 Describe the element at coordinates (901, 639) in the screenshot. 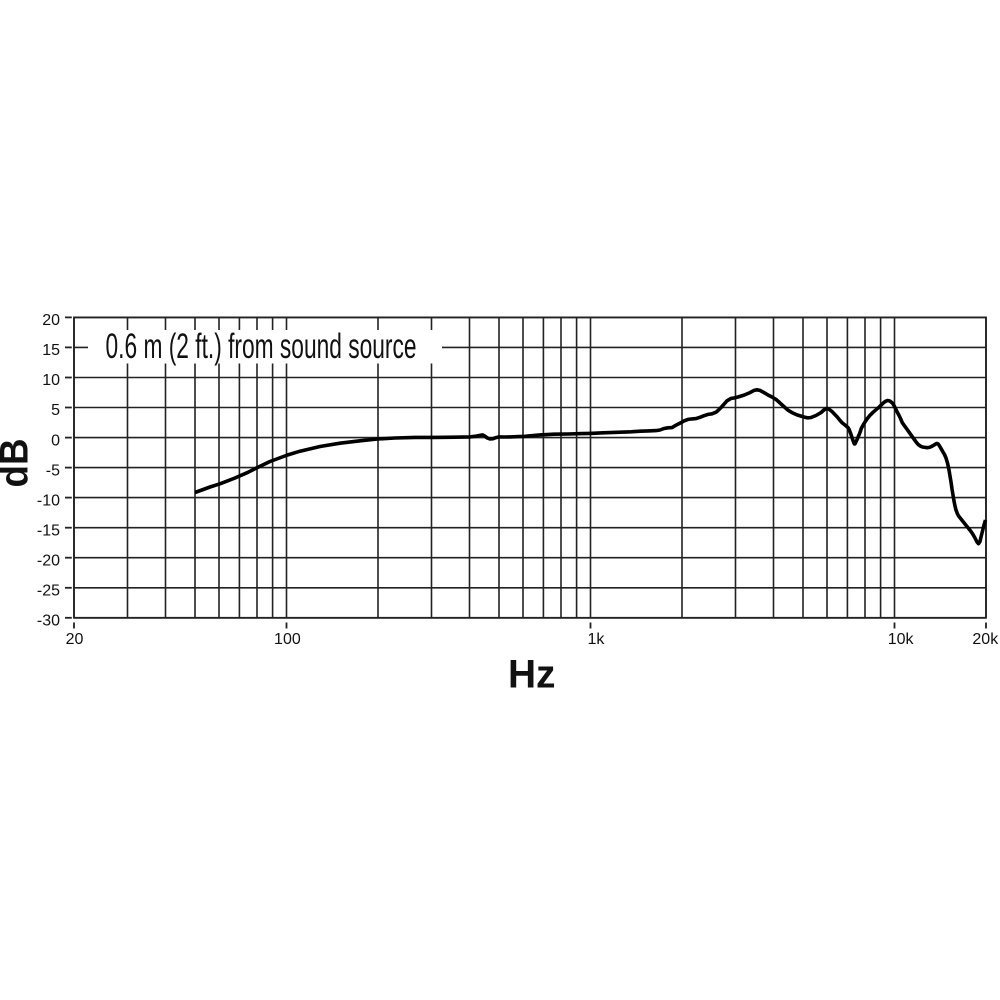

I see `svg-text: 10k` at that location.